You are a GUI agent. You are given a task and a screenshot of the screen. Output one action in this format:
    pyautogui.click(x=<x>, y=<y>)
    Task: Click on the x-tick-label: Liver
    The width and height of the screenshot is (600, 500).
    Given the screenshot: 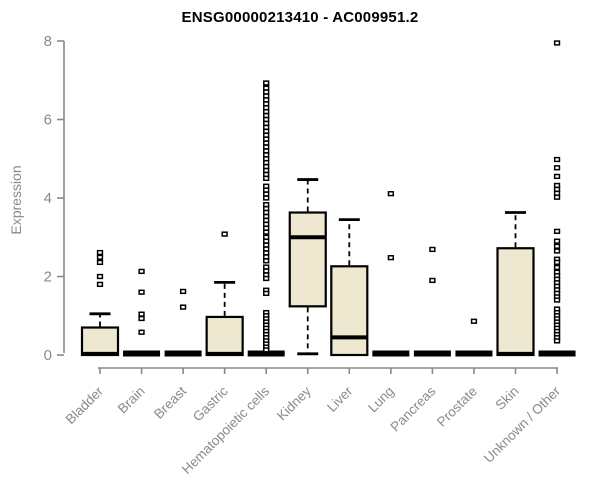 What is the action you would take?
    pyautogui.click(x=340, y=399)
    